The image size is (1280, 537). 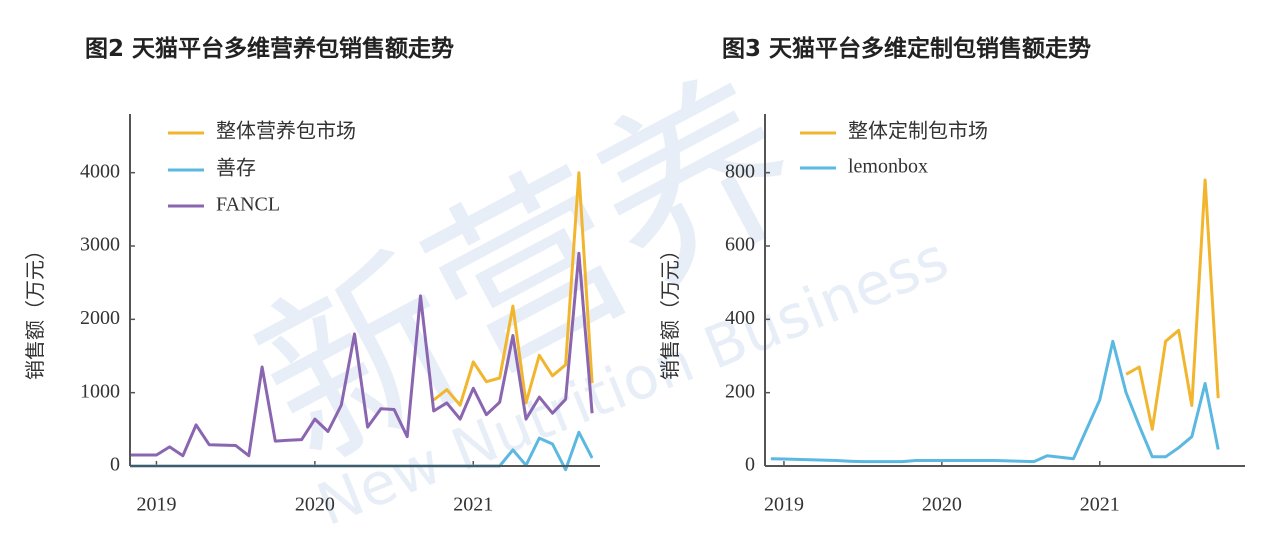 What do you see at coordinates (740, 318) in the screenshot?
I see `y-tick-label: 400` at bounding box center [740, 318].